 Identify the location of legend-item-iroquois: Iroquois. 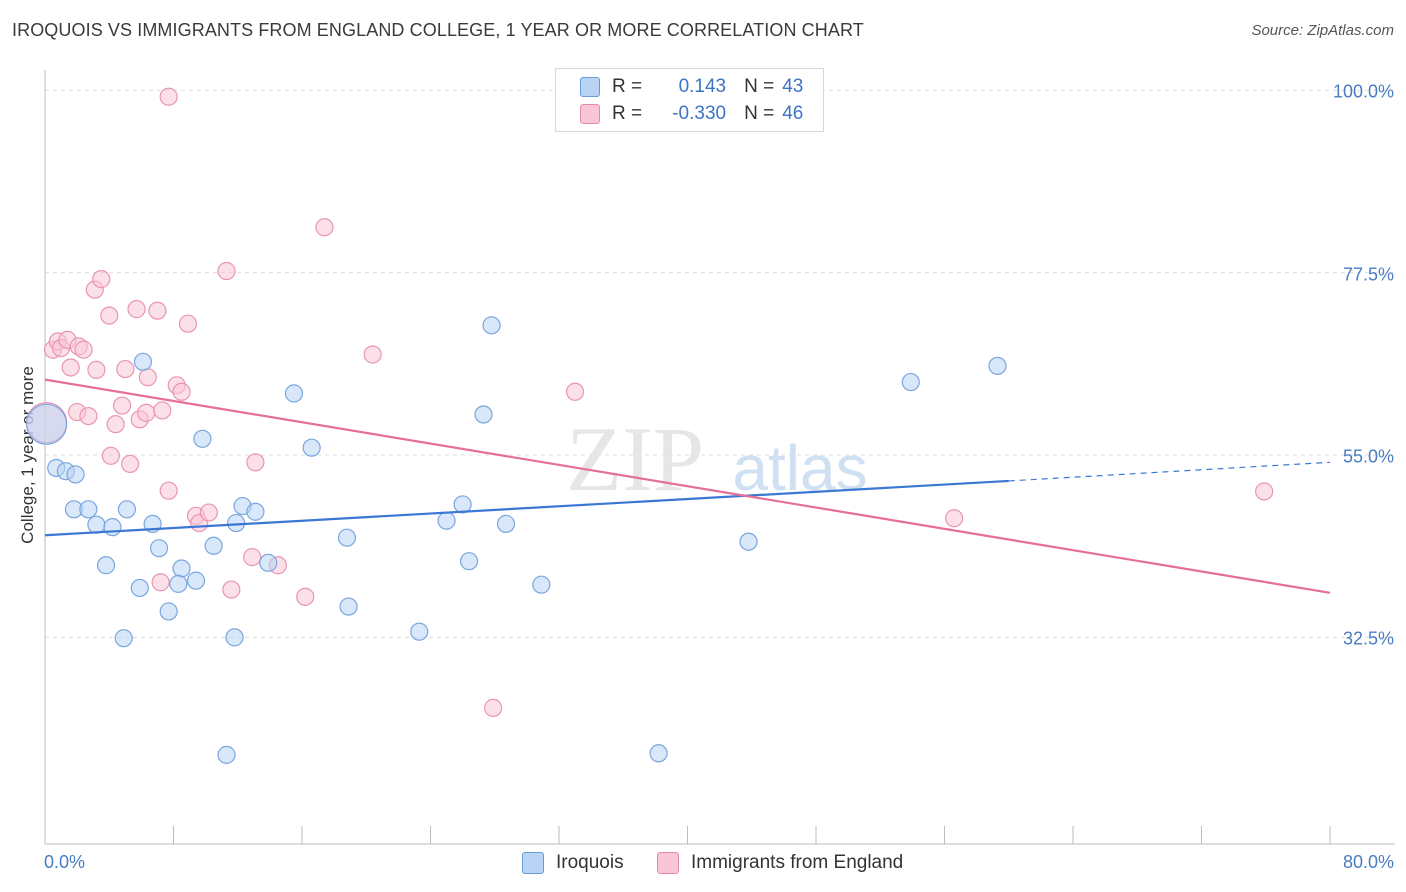
(573, 863).